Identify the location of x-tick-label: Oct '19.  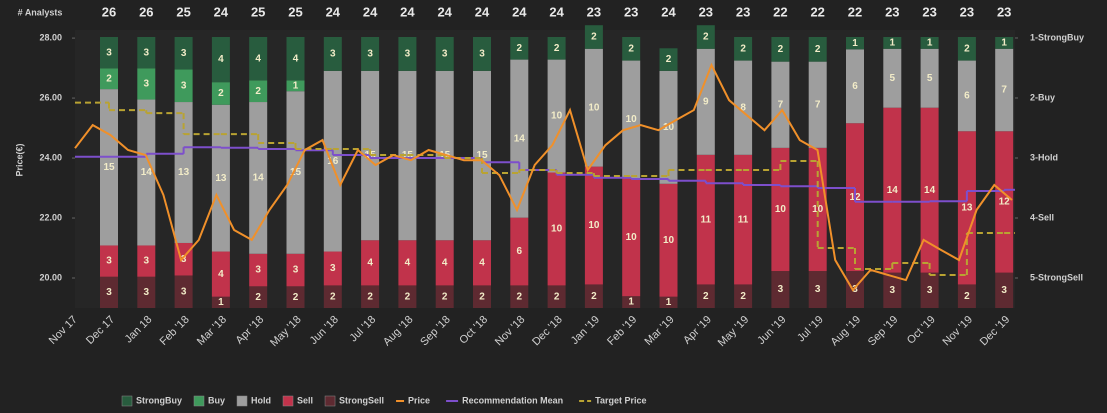
(921, 330).